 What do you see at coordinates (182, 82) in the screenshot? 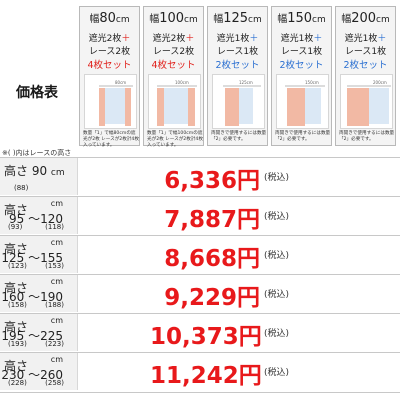
I see `size-label: 100cm` at bounding box center [182, 82].